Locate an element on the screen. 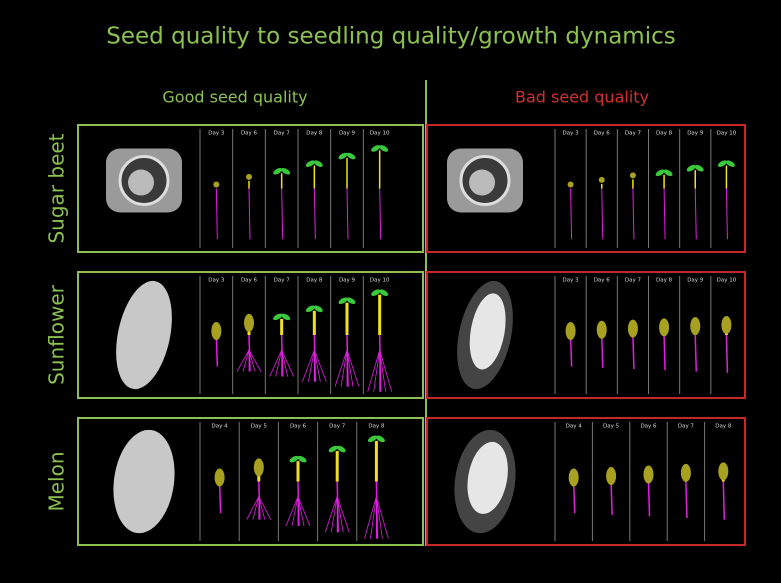  bad-header: Bad seed quality is located at coordinates (582, 97).